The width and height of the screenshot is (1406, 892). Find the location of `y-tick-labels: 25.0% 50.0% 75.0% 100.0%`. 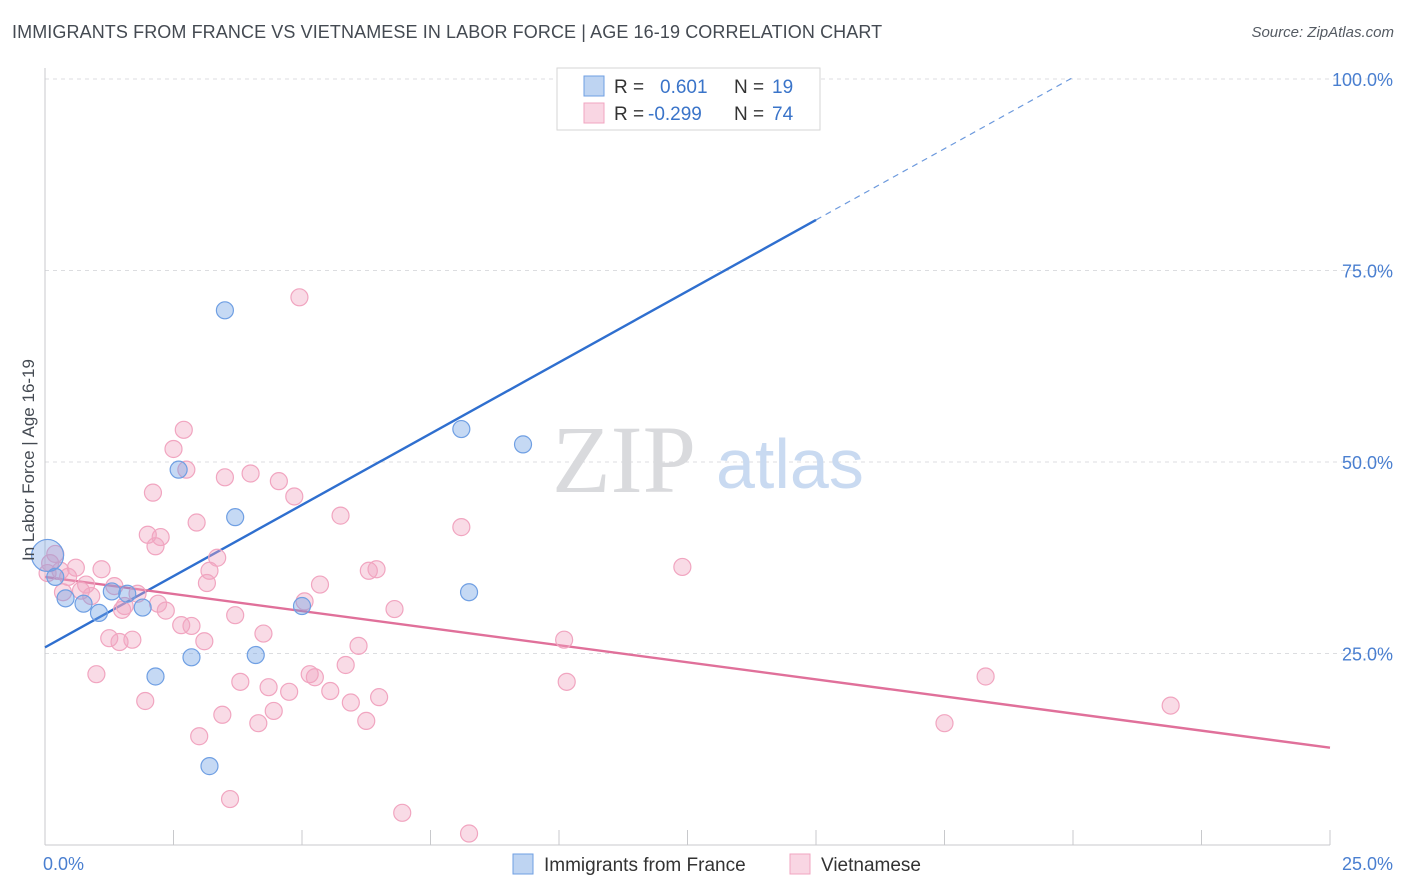

y-tick-labels: 25.0% 50.0% 75.0% 100.0% is located at coordinates (1362, 367).